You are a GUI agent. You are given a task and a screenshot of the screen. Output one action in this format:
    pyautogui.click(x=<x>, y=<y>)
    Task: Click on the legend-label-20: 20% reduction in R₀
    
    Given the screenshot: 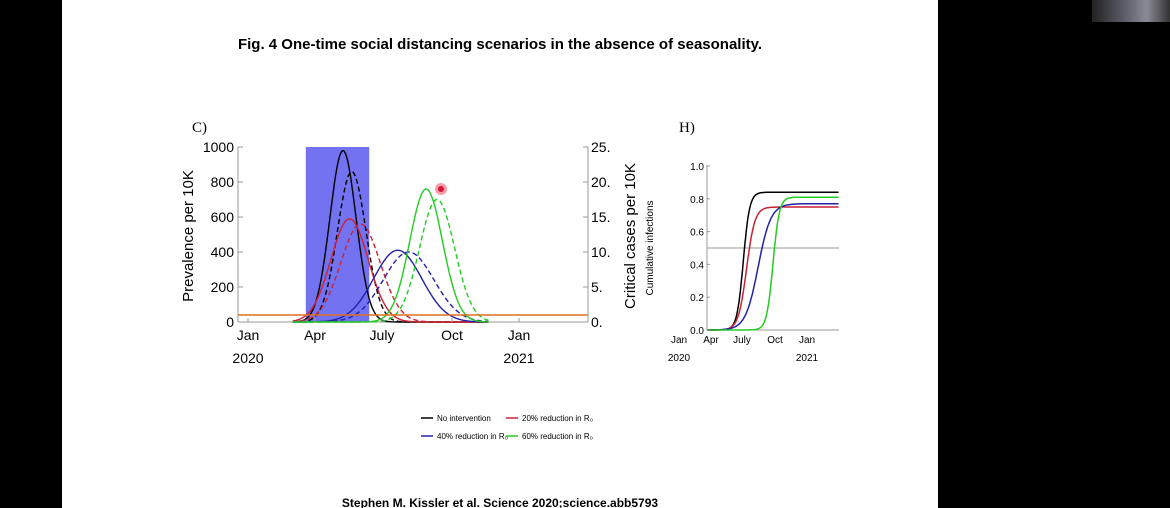 What is the action you would take?
    pyautogui.click(x=557, y=418)
    